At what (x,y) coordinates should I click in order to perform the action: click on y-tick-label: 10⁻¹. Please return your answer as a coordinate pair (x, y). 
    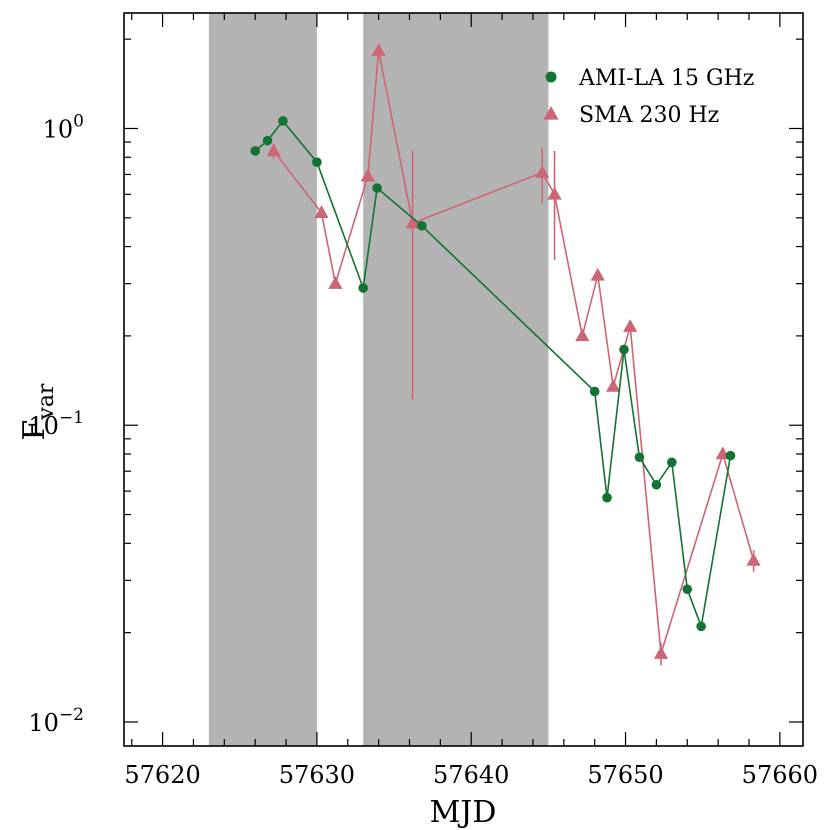
    Looking at the image, I should click on (56, 424).